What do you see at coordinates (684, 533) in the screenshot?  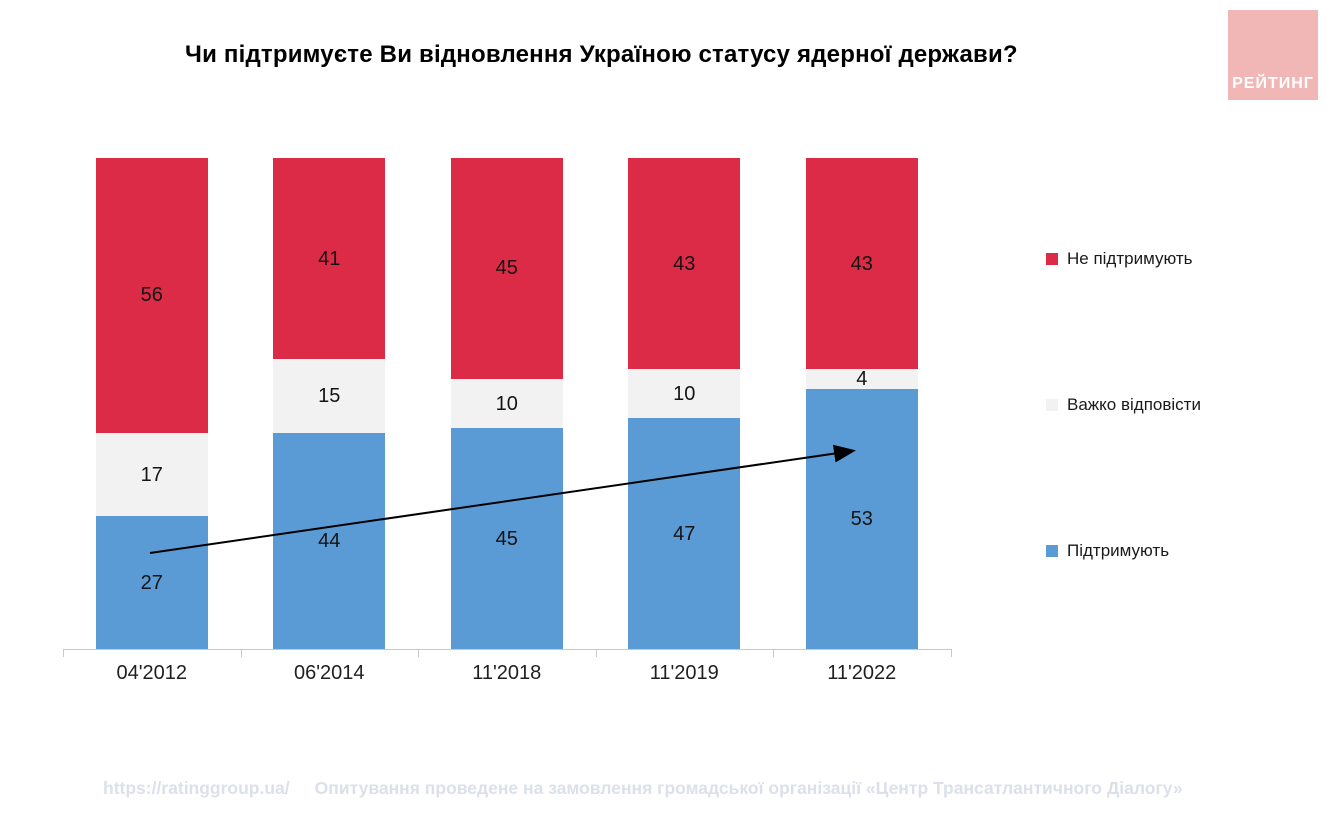 I see `bar-value-support: 47` at bounding box center [684, 533].